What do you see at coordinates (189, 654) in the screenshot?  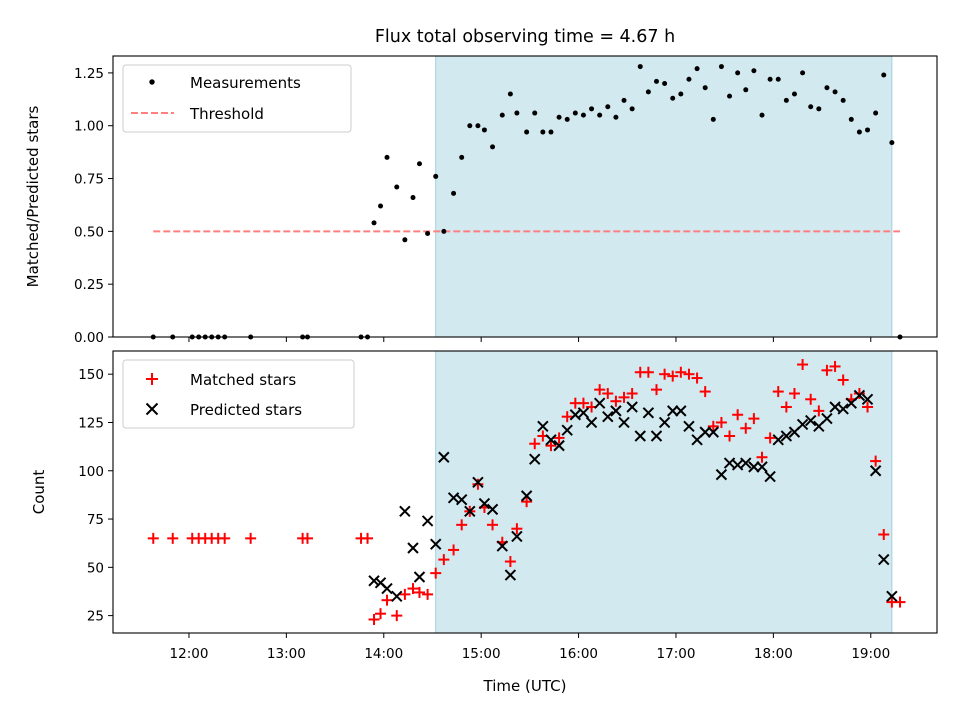 I see `x-tick-label: 12:00` at bounding box center [189, 654].